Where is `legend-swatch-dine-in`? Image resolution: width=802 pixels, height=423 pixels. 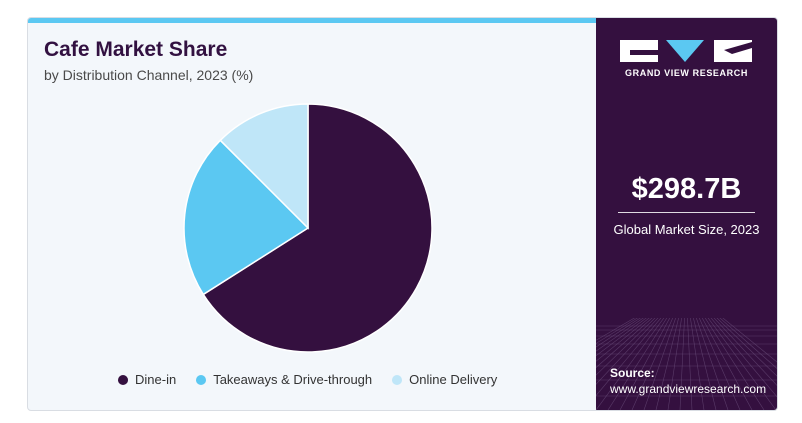 legend-swatch-dine-in is located at coordinates (123, 379).